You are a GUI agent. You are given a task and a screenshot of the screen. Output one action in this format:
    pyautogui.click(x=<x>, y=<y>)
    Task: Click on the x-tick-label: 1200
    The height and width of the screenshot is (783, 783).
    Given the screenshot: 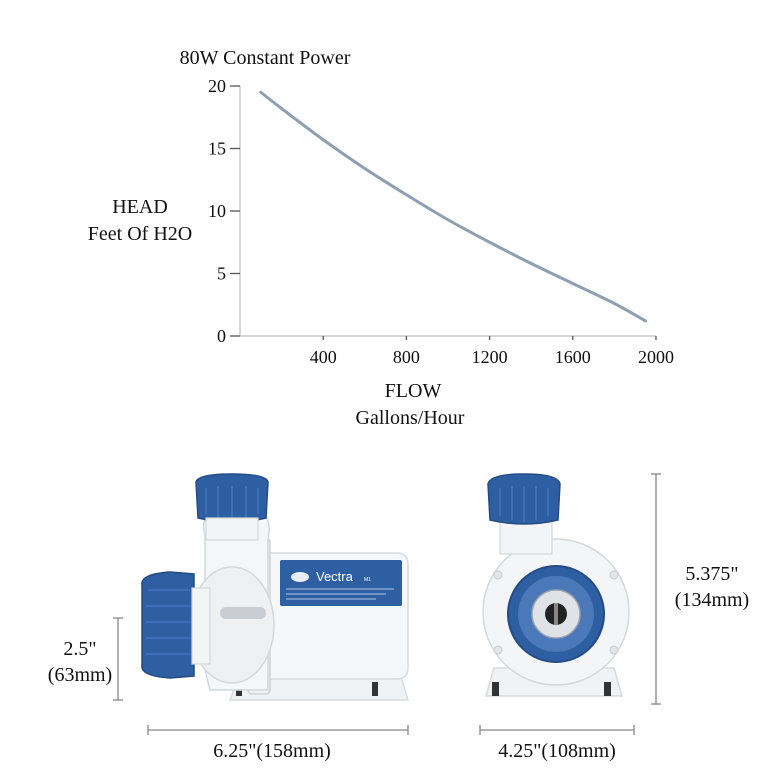 What is the action you would take?
    pyautogui.click(x=490, y=357)
    